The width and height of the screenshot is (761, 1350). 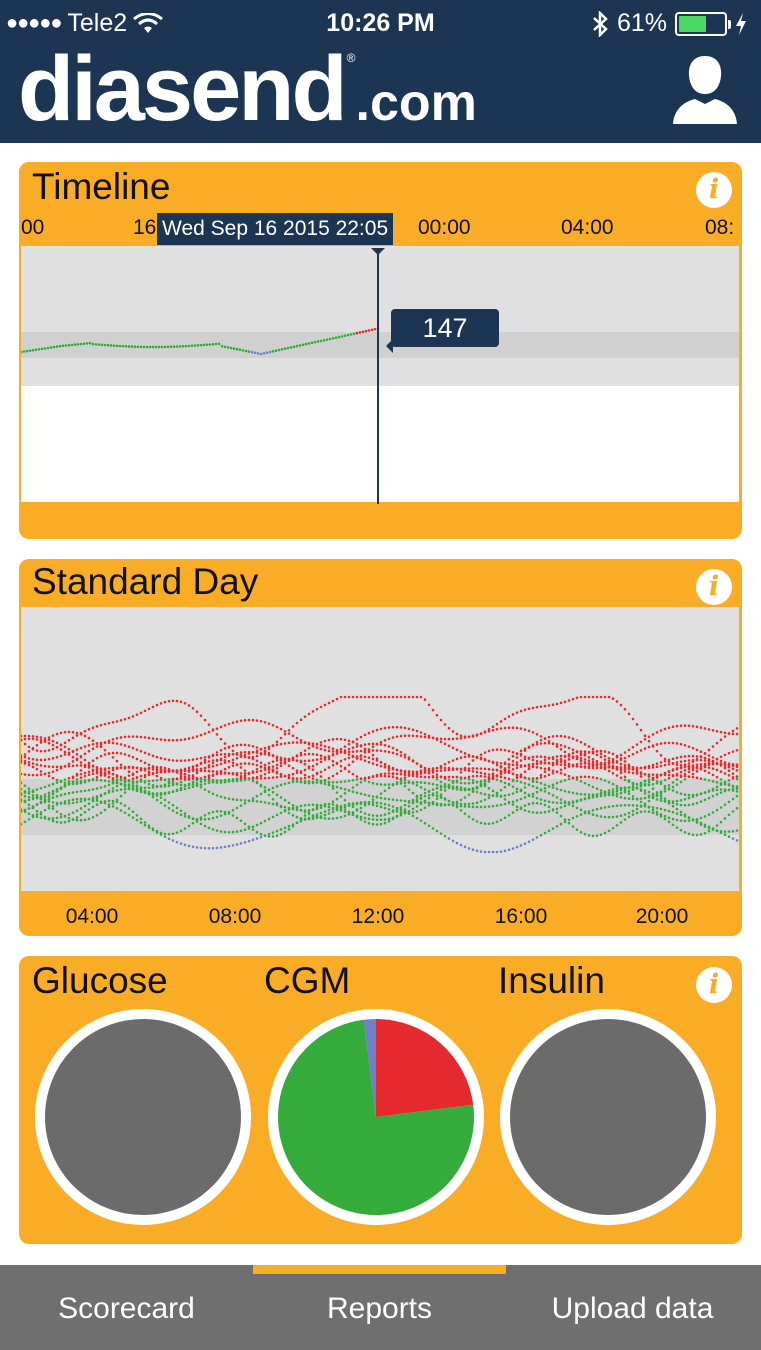 I want to click on tab-reports: Reports, so click(x=379, y=1307).